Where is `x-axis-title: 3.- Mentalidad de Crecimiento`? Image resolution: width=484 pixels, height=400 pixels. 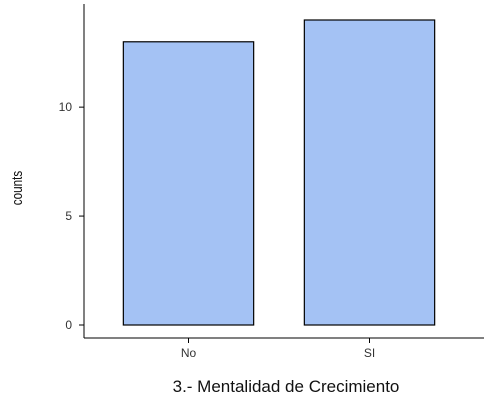 x-axis-title: 3.- Mentalidad de Crecimiento is located at coordinates (286, 386).